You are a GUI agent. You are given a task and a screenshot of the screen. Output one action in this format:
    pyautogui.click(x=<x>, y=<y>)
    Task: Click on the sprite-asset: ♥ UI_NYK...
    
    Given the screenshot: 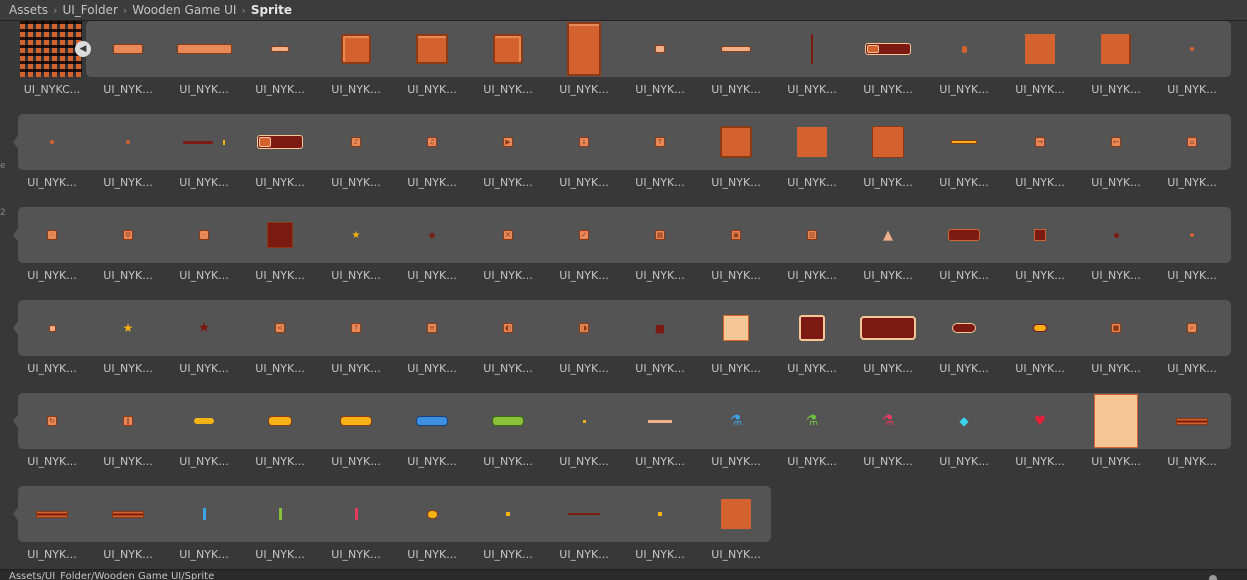 What is the action you would take?
    pyautogui.click(x=1040, y=439)
    